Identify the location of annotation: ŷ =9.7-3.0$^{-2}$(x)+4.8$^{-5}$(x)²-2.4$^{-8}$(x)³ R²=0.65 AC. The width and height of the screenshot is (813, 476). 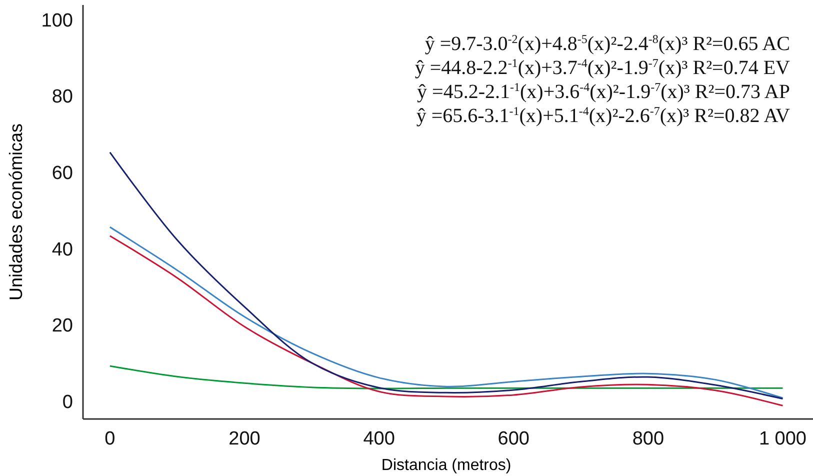
(607, 43).